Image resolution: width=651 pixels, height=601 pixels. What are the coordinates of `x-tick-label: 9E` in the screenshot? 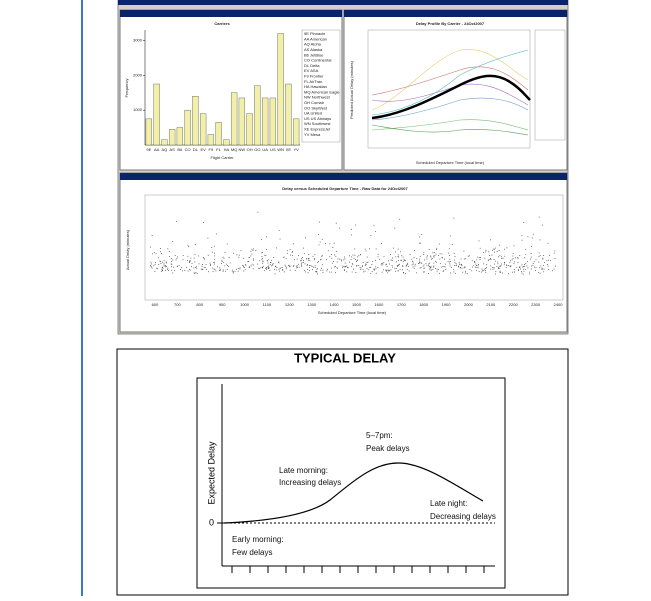 It's located at (148, 149).